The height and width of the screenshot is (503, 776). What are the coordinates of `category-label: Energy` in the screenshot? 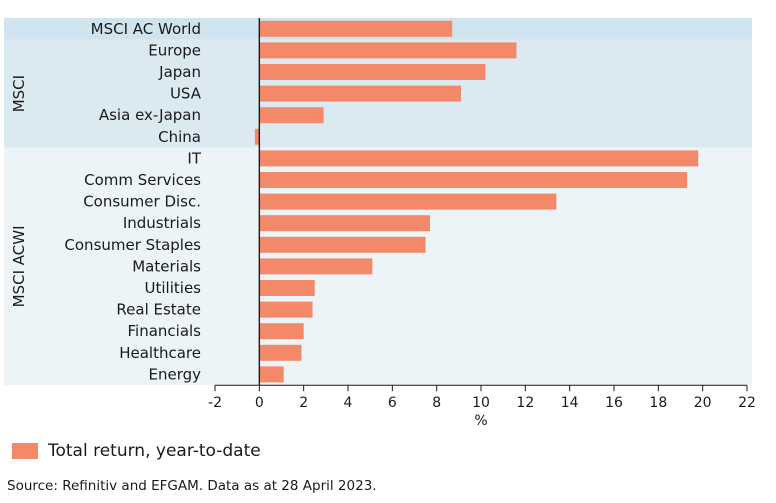 It's located at (174, 374).